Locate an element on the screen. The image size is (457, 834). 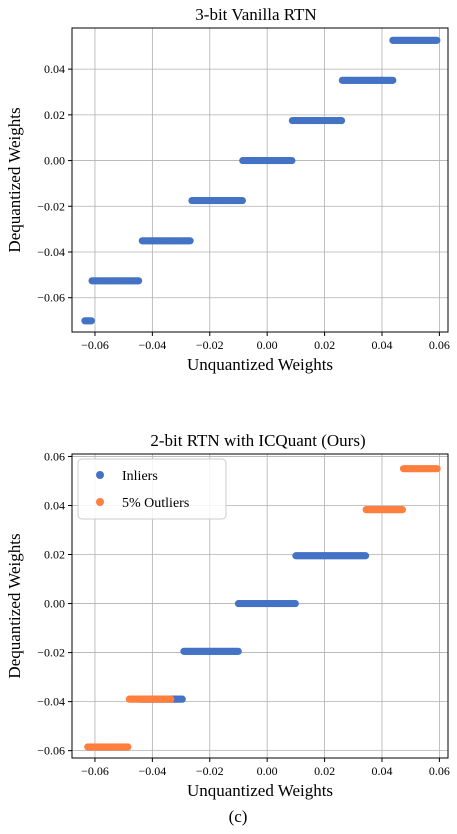
chart-title: 3-bit Vanilla RTN is located at coordinates (255, 14).